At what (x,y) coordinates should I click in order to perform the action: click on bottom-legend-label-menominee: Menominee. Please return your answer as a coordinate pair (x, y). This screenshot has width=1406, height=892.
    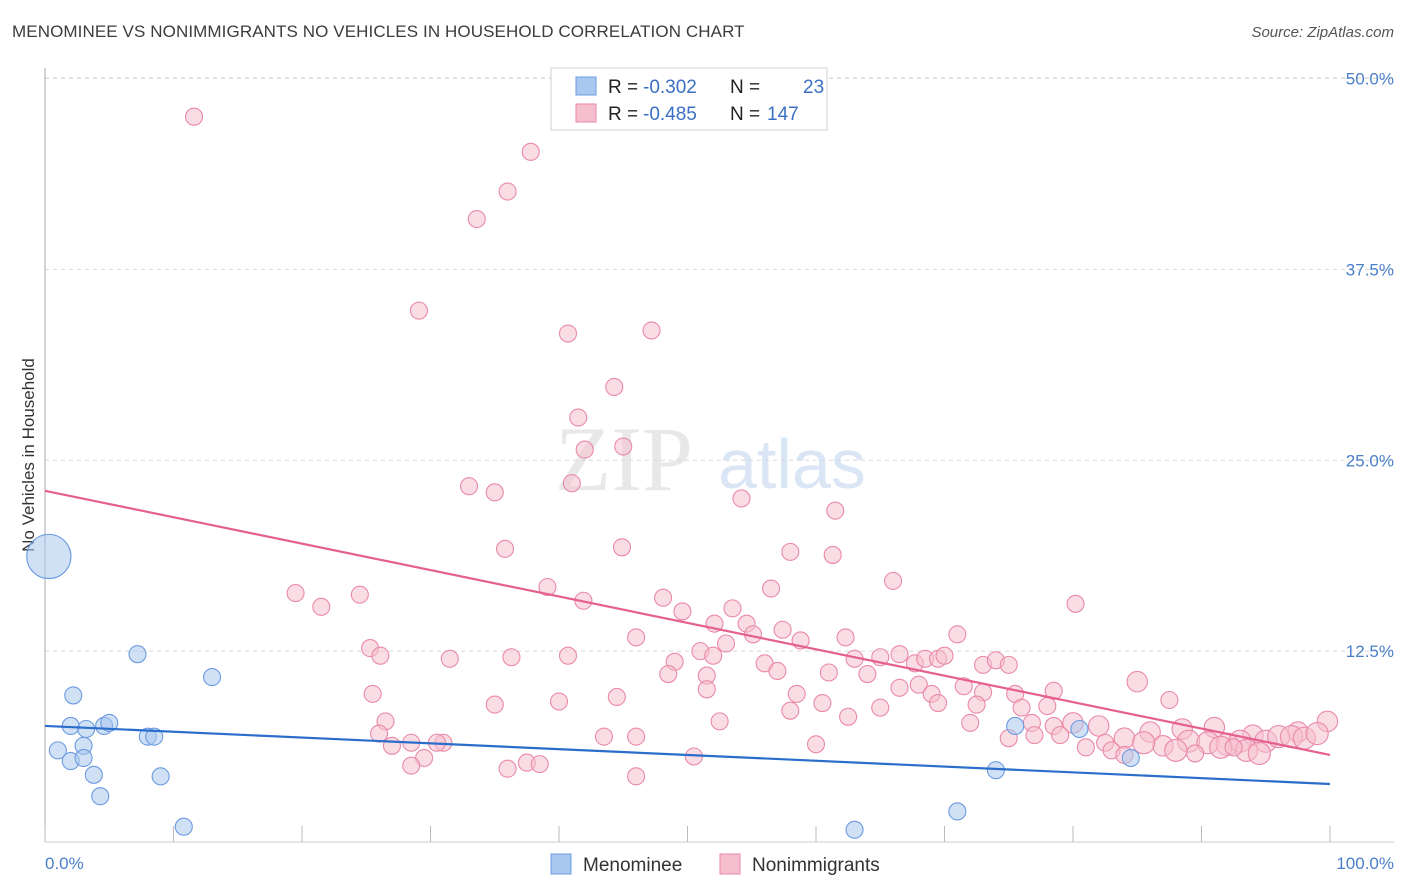
    Looking at the image, I should click on (632, 865).